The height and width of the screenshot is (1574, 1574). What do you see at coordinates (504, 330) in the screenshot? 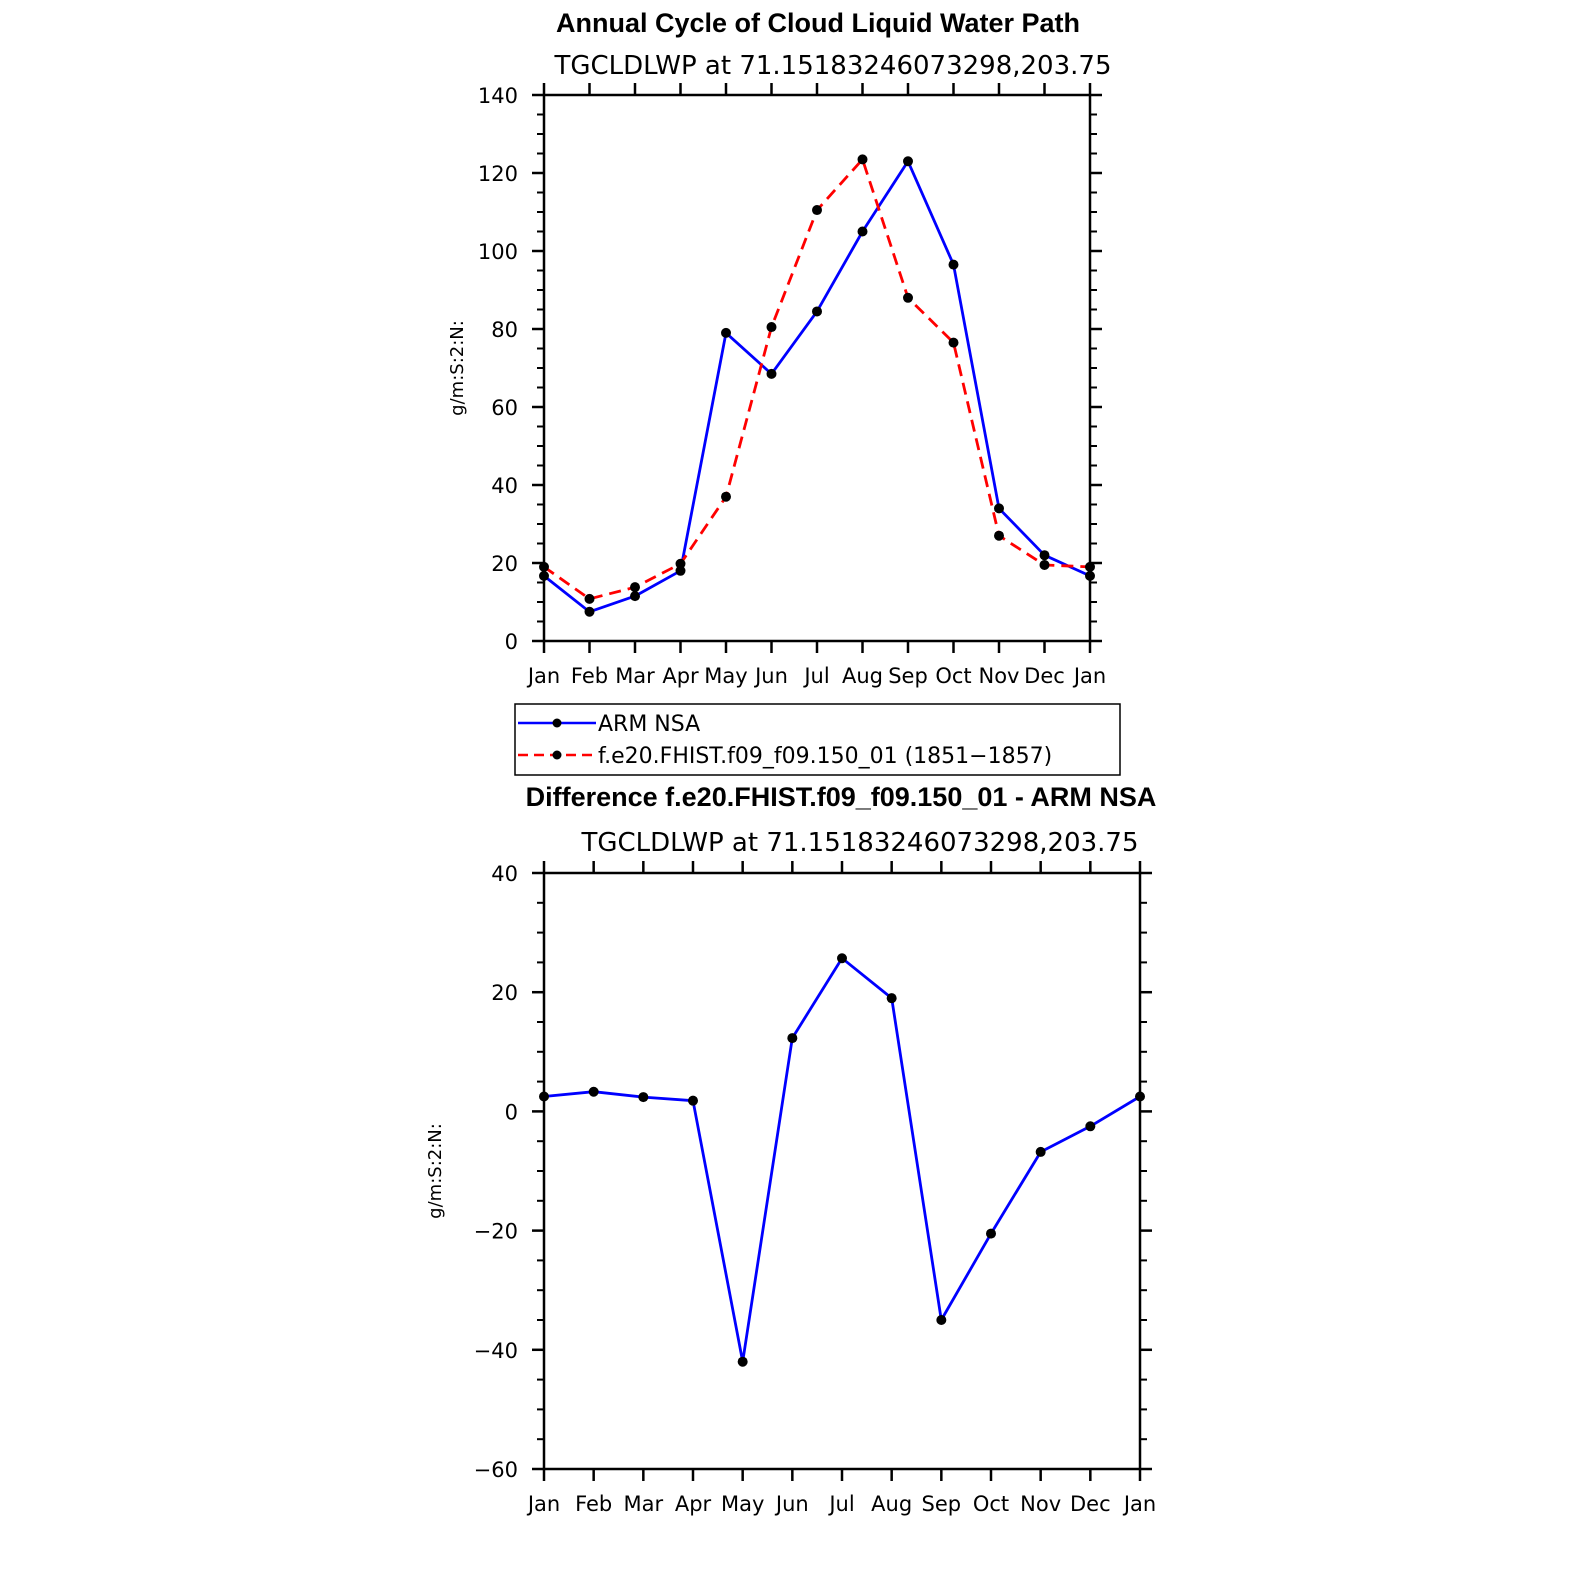
I see `y-tick-label: 80` at bounding box center [504, 330].